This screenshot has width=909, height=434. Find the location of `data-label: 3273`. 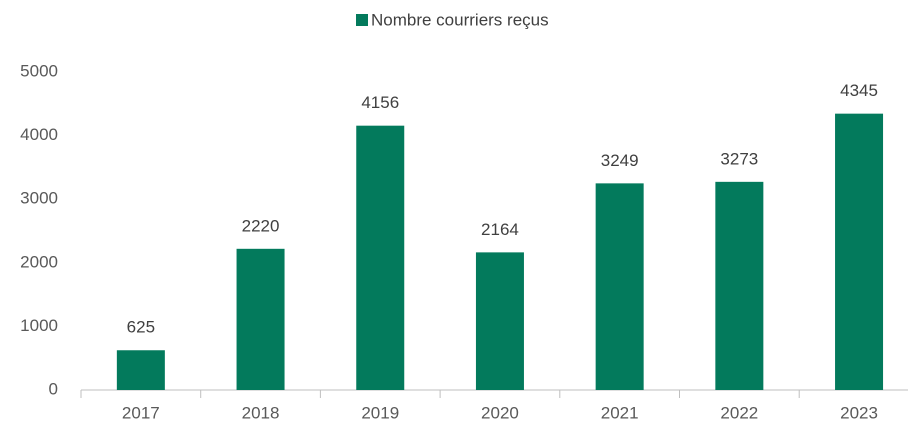

data-label: 3273 is located at coordinates (739, 158).